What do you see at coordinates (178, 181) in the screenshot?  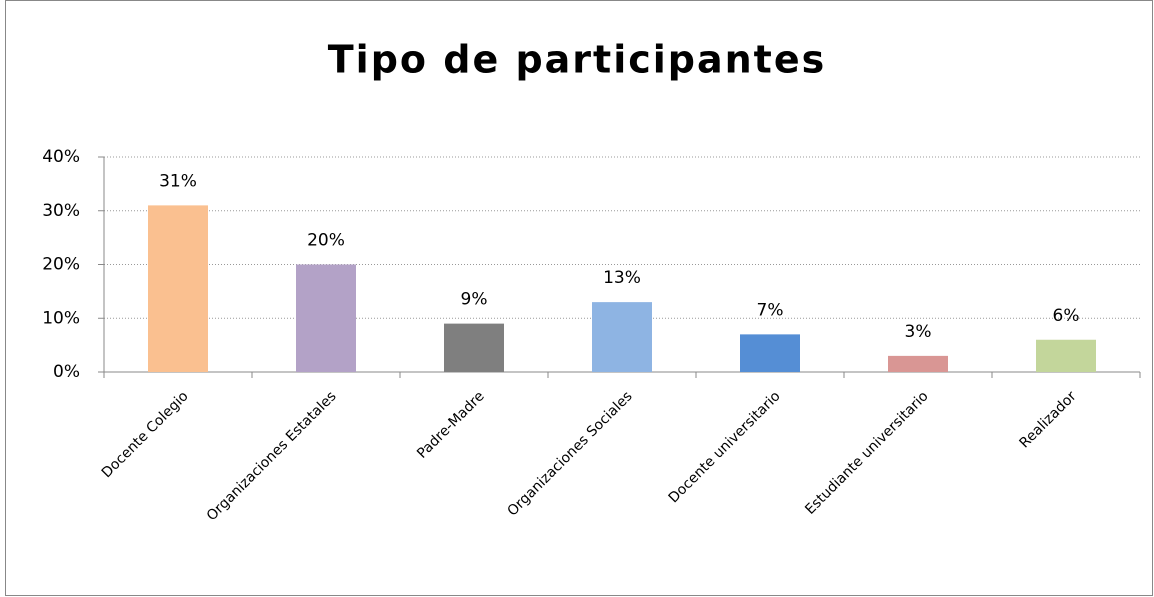 I see `data-label: 31%` at bounding box center [178, 181].